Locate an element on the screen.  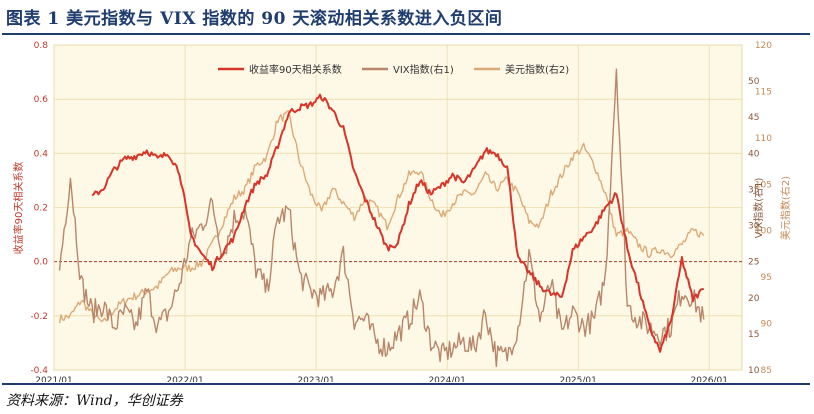
legend-label: VIX指数(右1) is located at coordinates (423, 69).